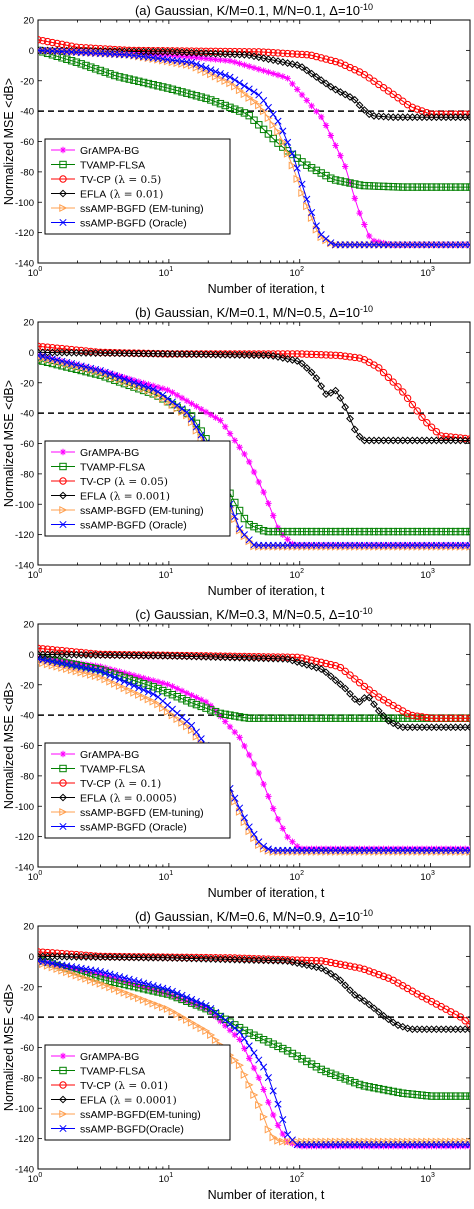 Image resolution: width=474 pixels, height=1209 pixels. Describe the element at coordinates (427, 876) in the screenshot. I see `x-tick-label: 103` at that location.